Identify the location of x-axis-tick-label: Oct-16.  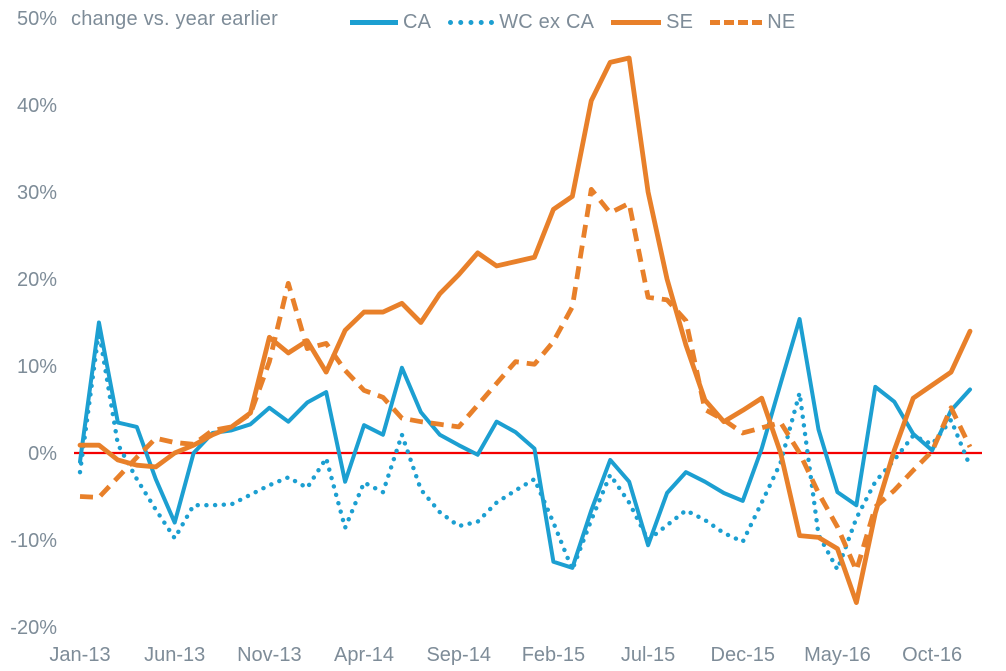
(932, 655).